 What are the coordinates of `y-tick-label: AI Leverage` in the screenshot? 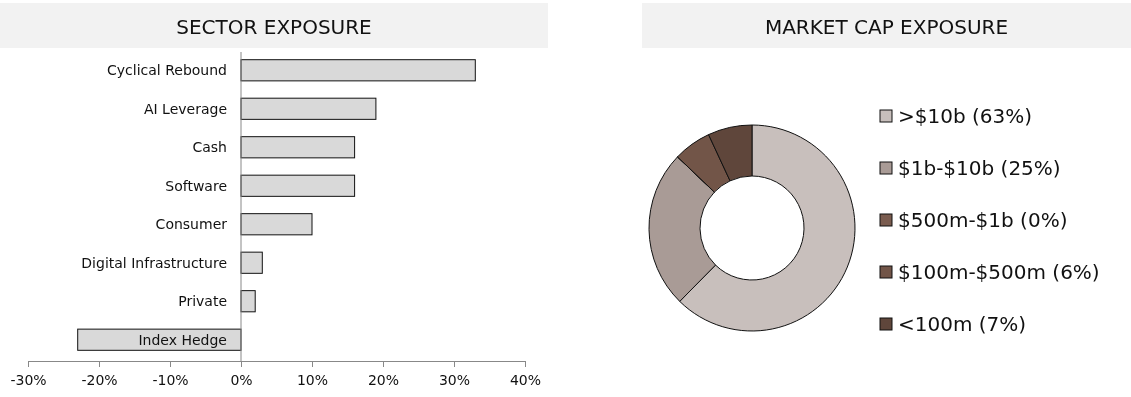 It's located at (185, 108).